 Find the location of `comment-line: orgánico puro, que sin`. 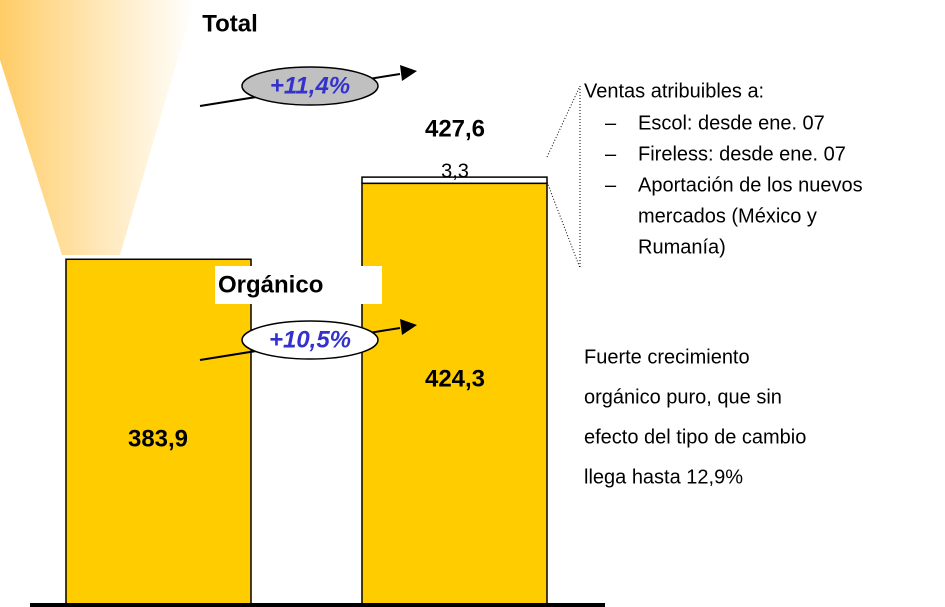

comment-line: orgánico puro, que sin is located at coordinates (683, 397).